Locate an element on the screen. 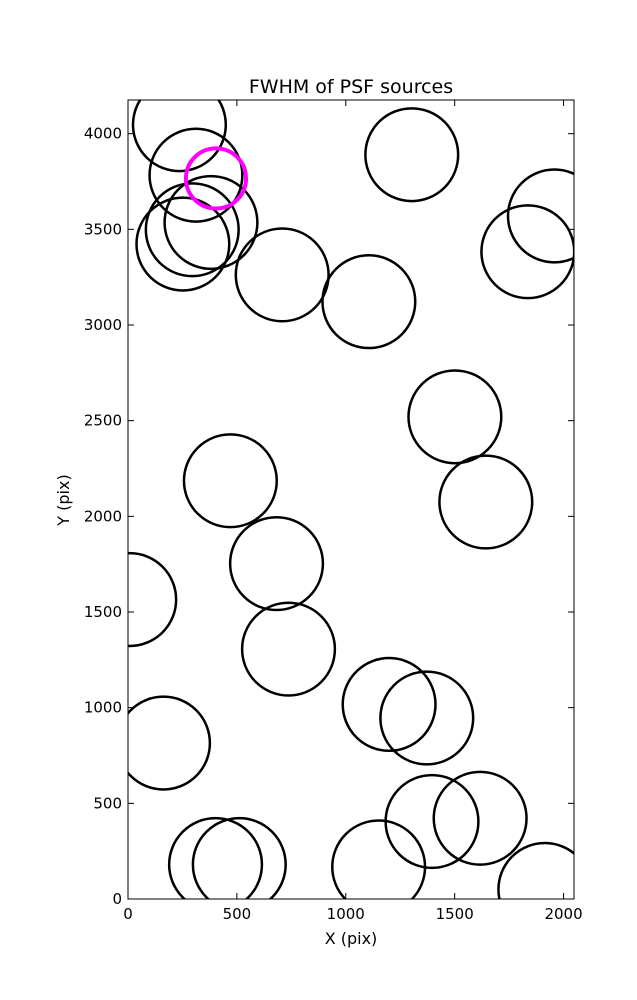  y-tick-label: 1500 is located at coordinates (103, 612).